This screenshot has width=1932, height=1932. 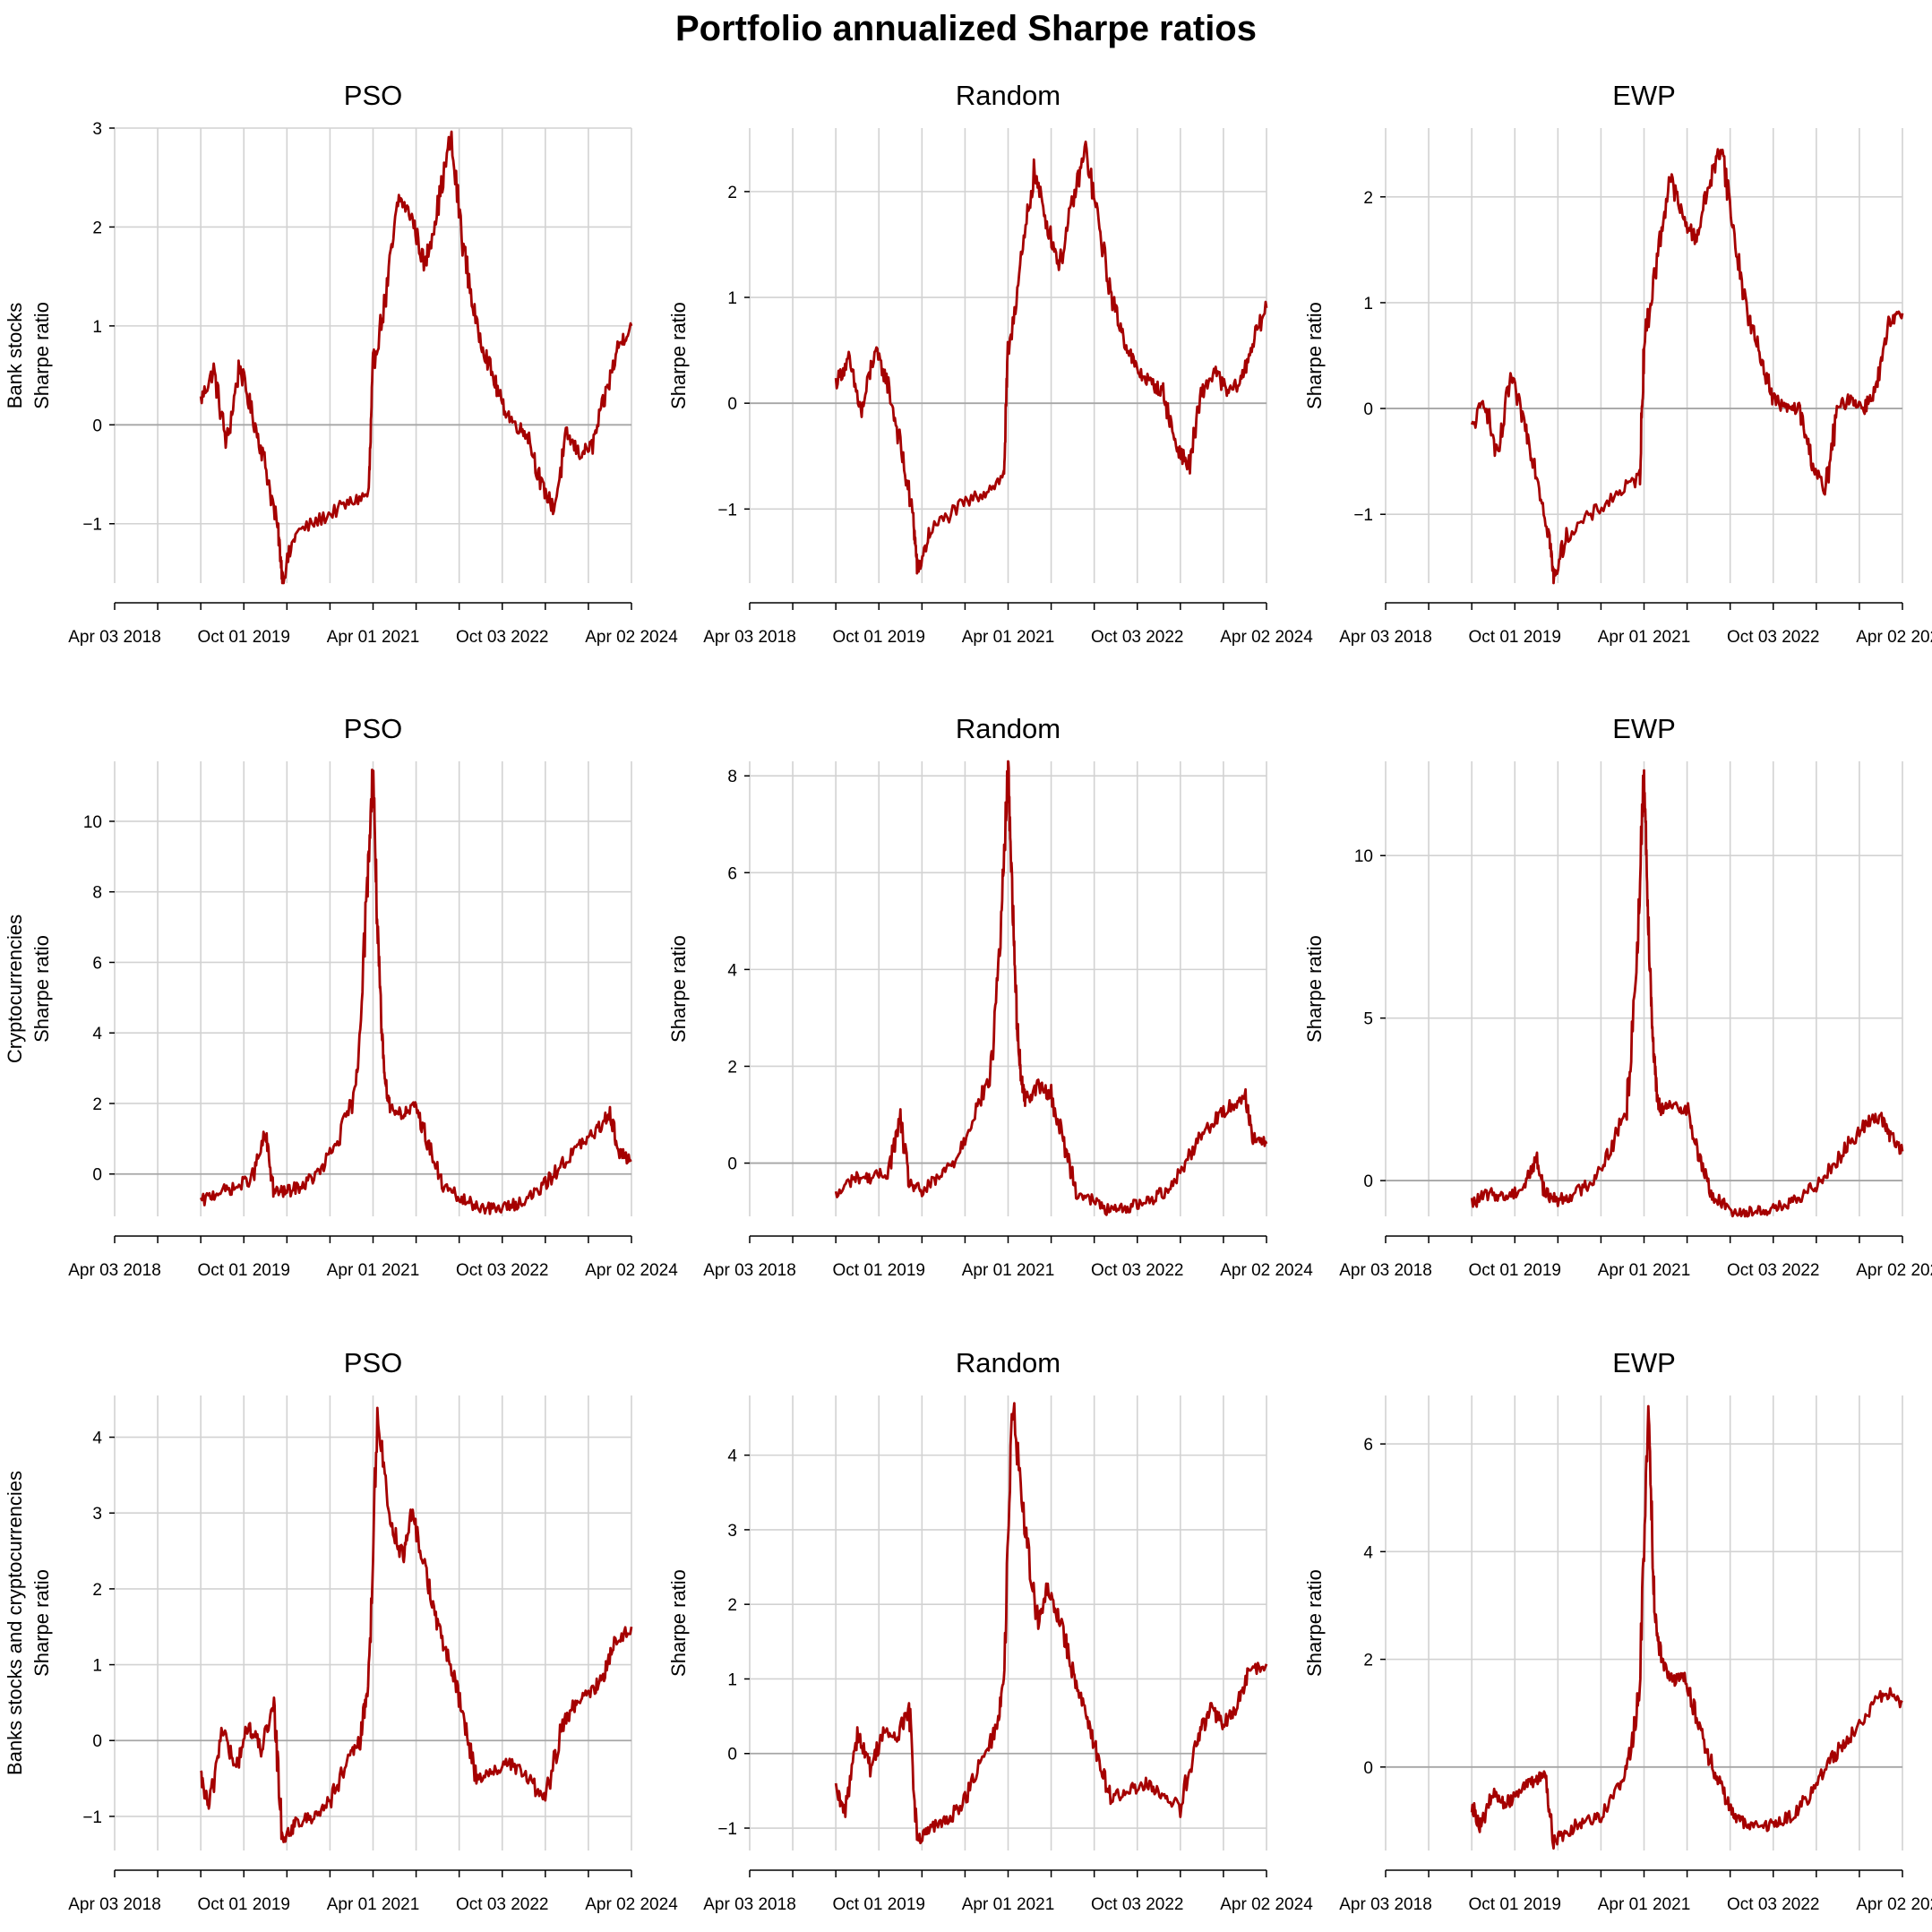 What do you see at coordinates (15, 1623) in the screenshot?
I see `y-axis-label: Banks stocks and cryptocurrencies` at bounding box center [15, 1623].